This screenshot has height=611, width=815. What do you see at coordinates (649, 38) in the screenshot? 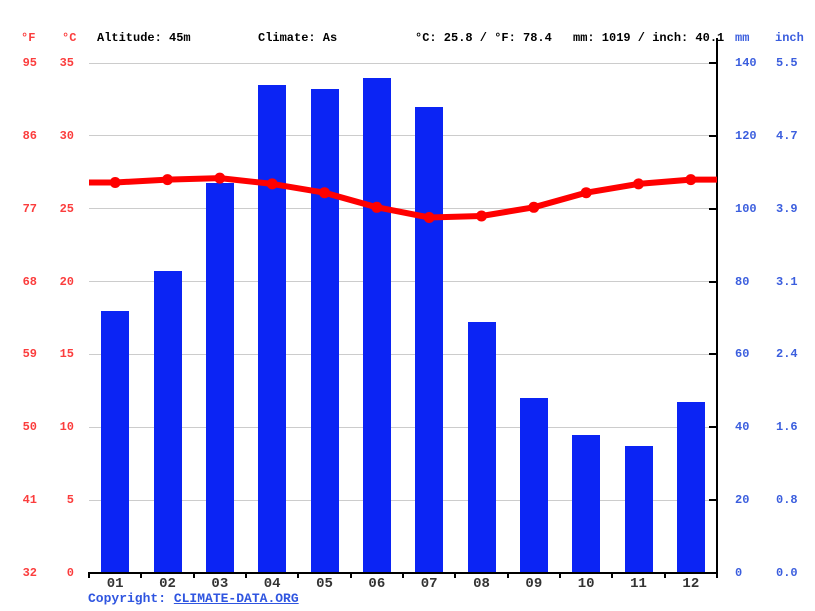
I see `precipitation-summary: mm: 1019 / inch: 40.1` at bounding box center [649, 38].